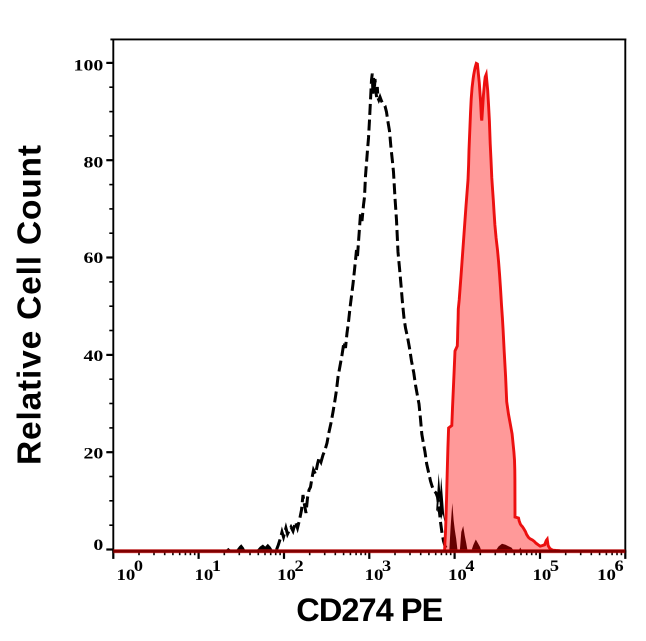 The image size is (646, 641). Describe the element at coordinates (216, 565) in the screenshot. I see `svg-text: 1` at that location.